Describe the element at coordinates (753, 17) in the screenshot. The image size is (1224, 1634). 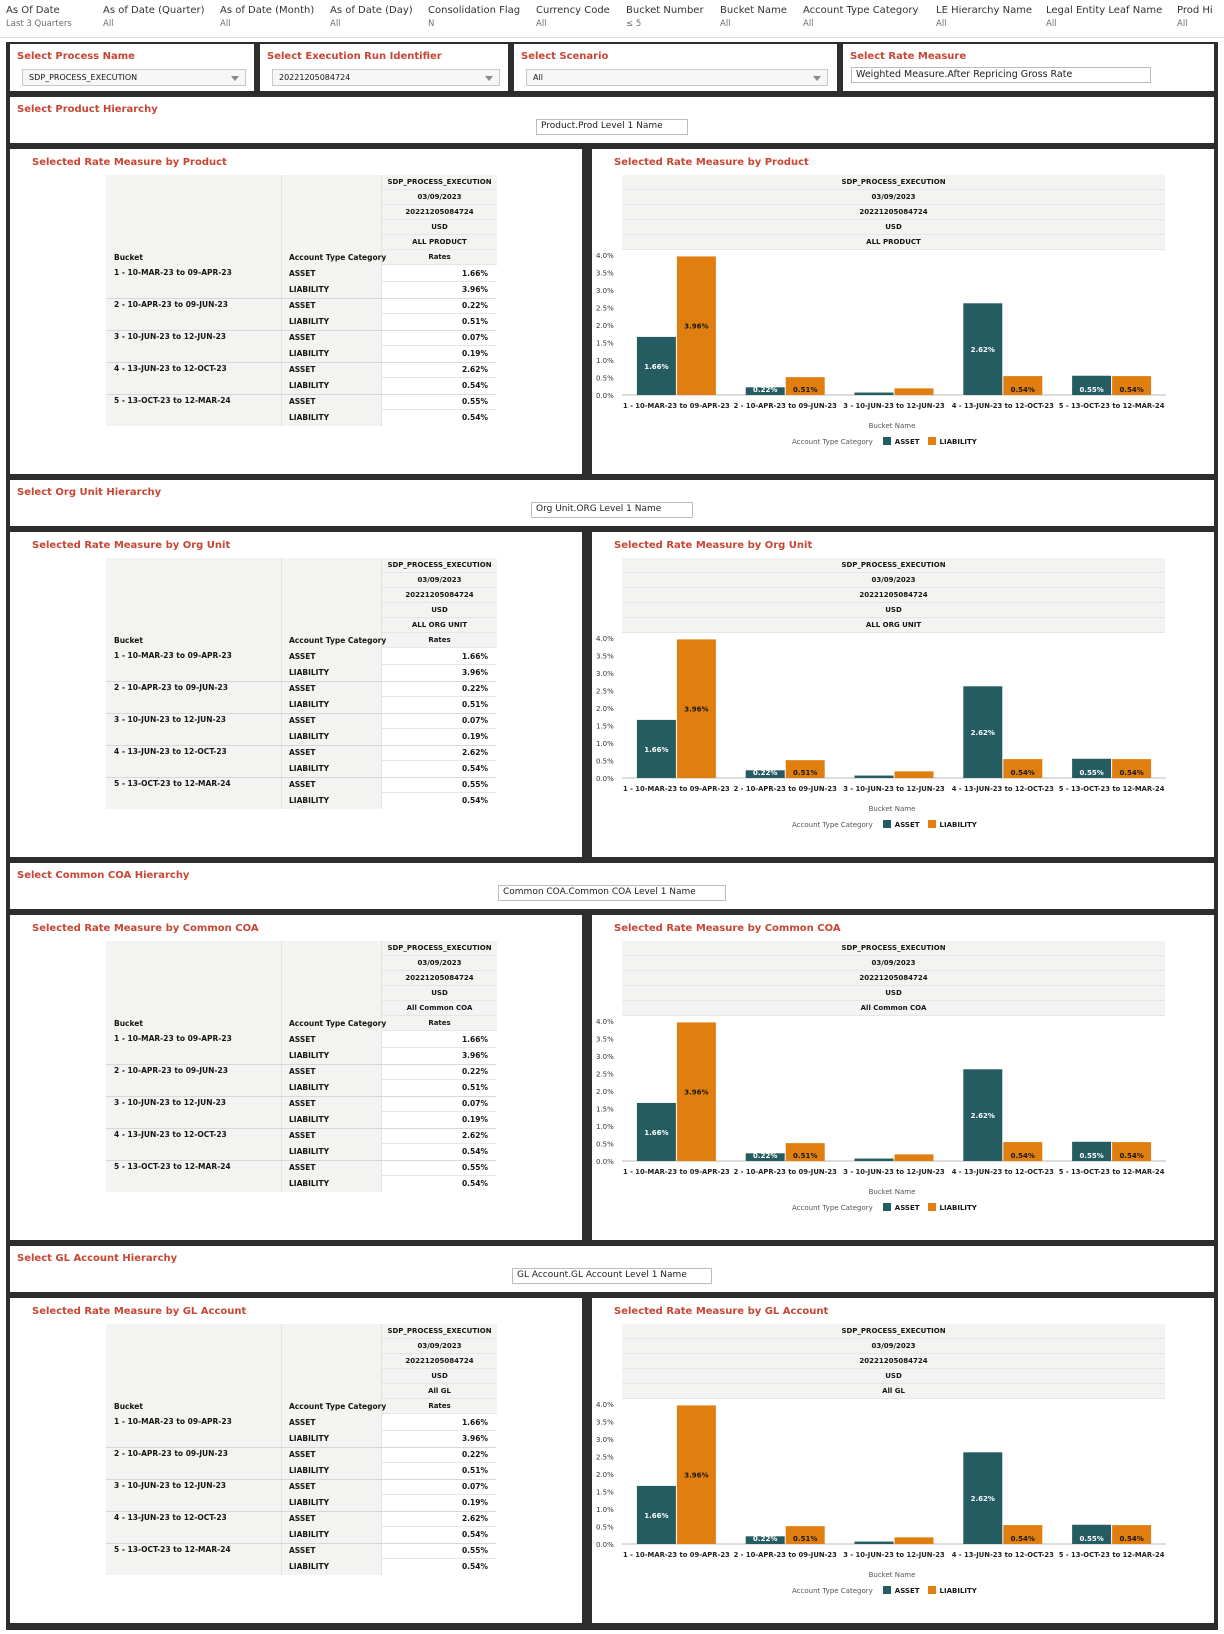
I see `filter-7: Bucket Name All` at that location.